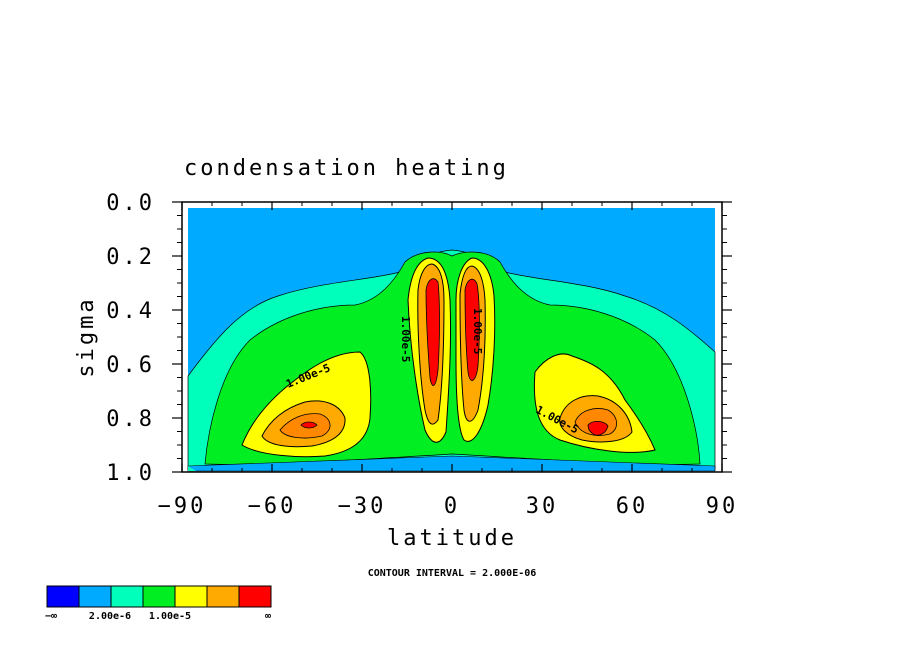  Describe the element at coordinates (542, 506) in the screenshot. I see `x-tick-label: 30` at that location.